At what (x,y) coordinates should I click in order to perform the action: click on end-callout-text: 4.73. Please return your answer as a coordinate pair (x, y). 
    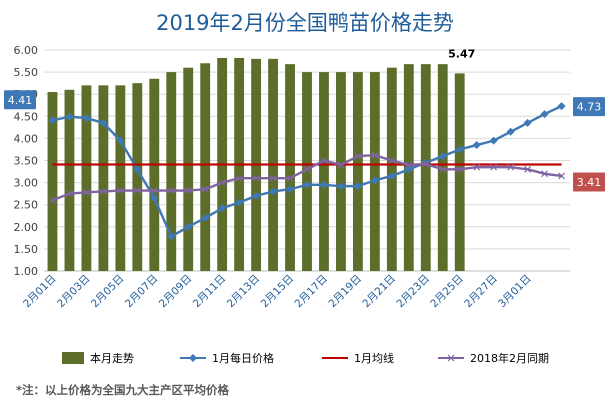
    Looking at the image, I should click on (589, 107).